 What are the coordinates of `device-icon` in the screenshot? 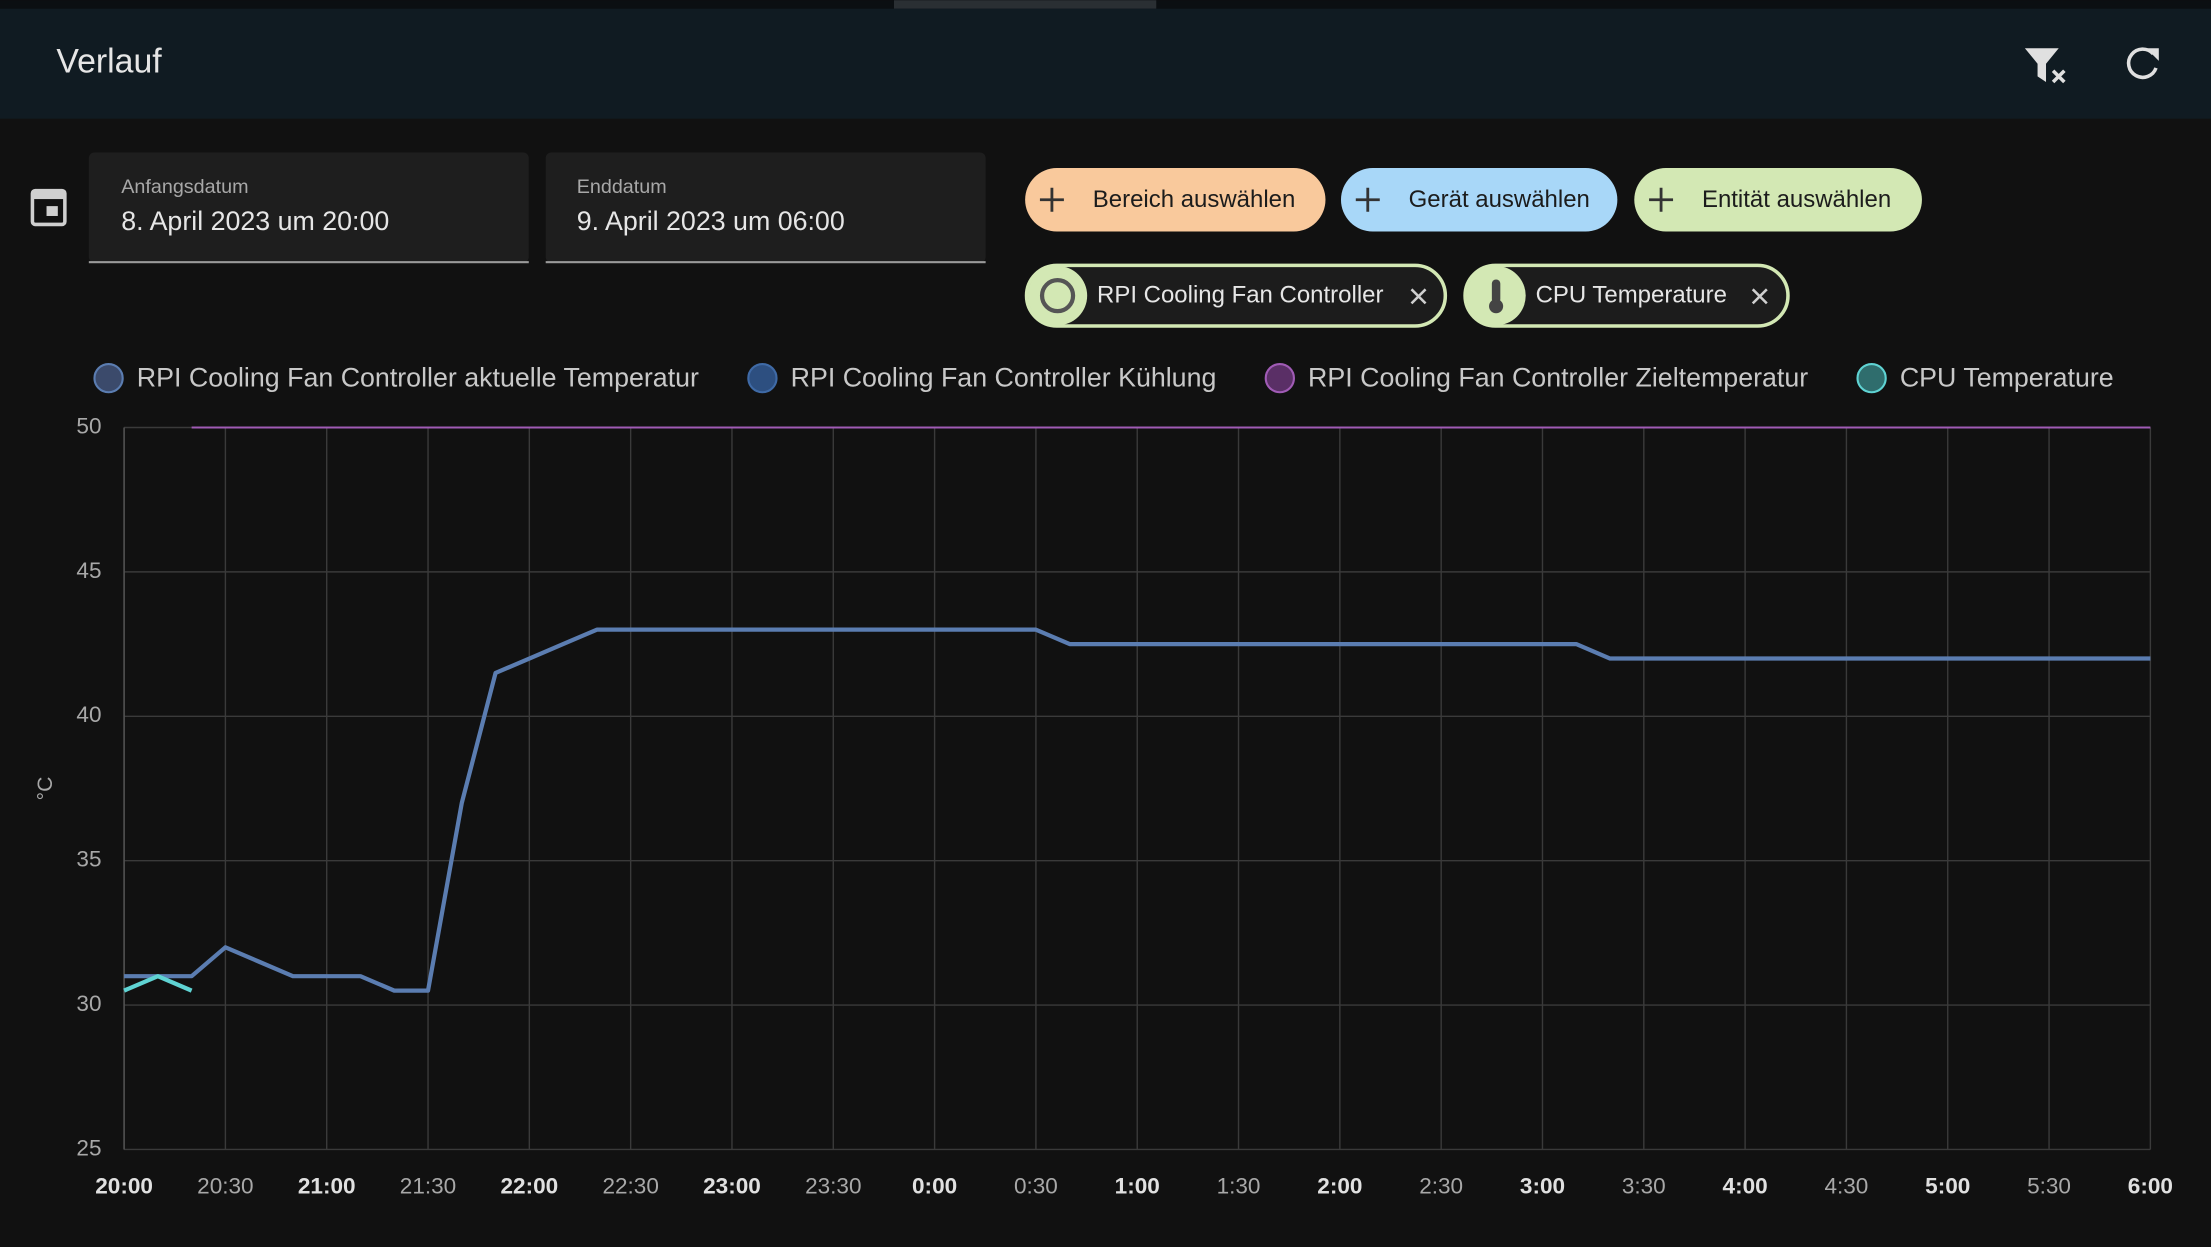 It's located at (1057, 296).